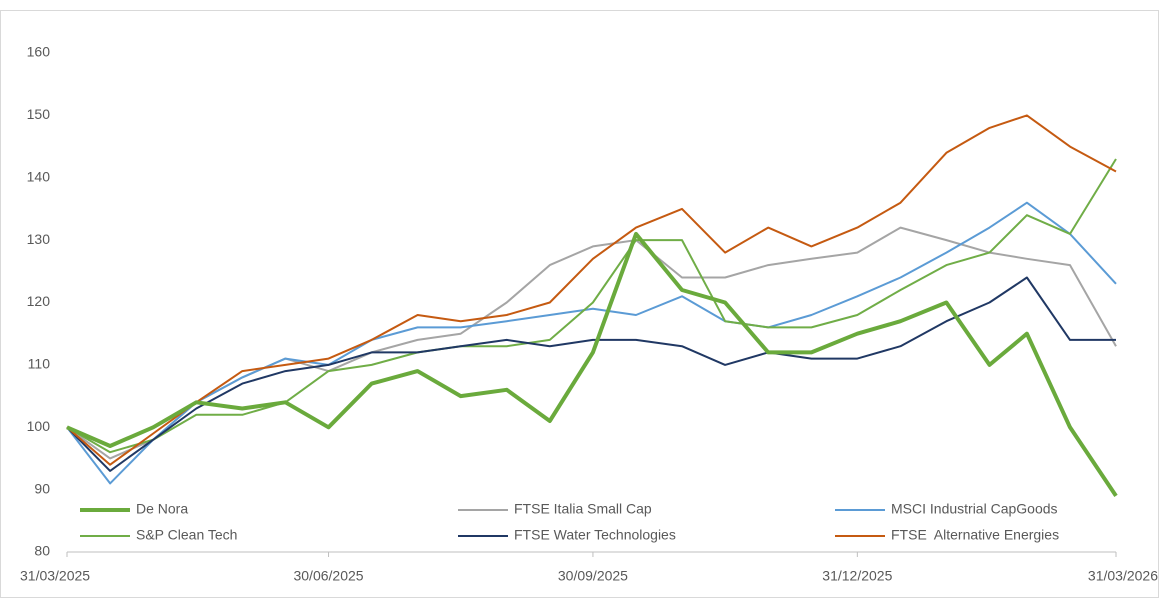  I want to click on y-tick-label: 130, so click(39, 239).